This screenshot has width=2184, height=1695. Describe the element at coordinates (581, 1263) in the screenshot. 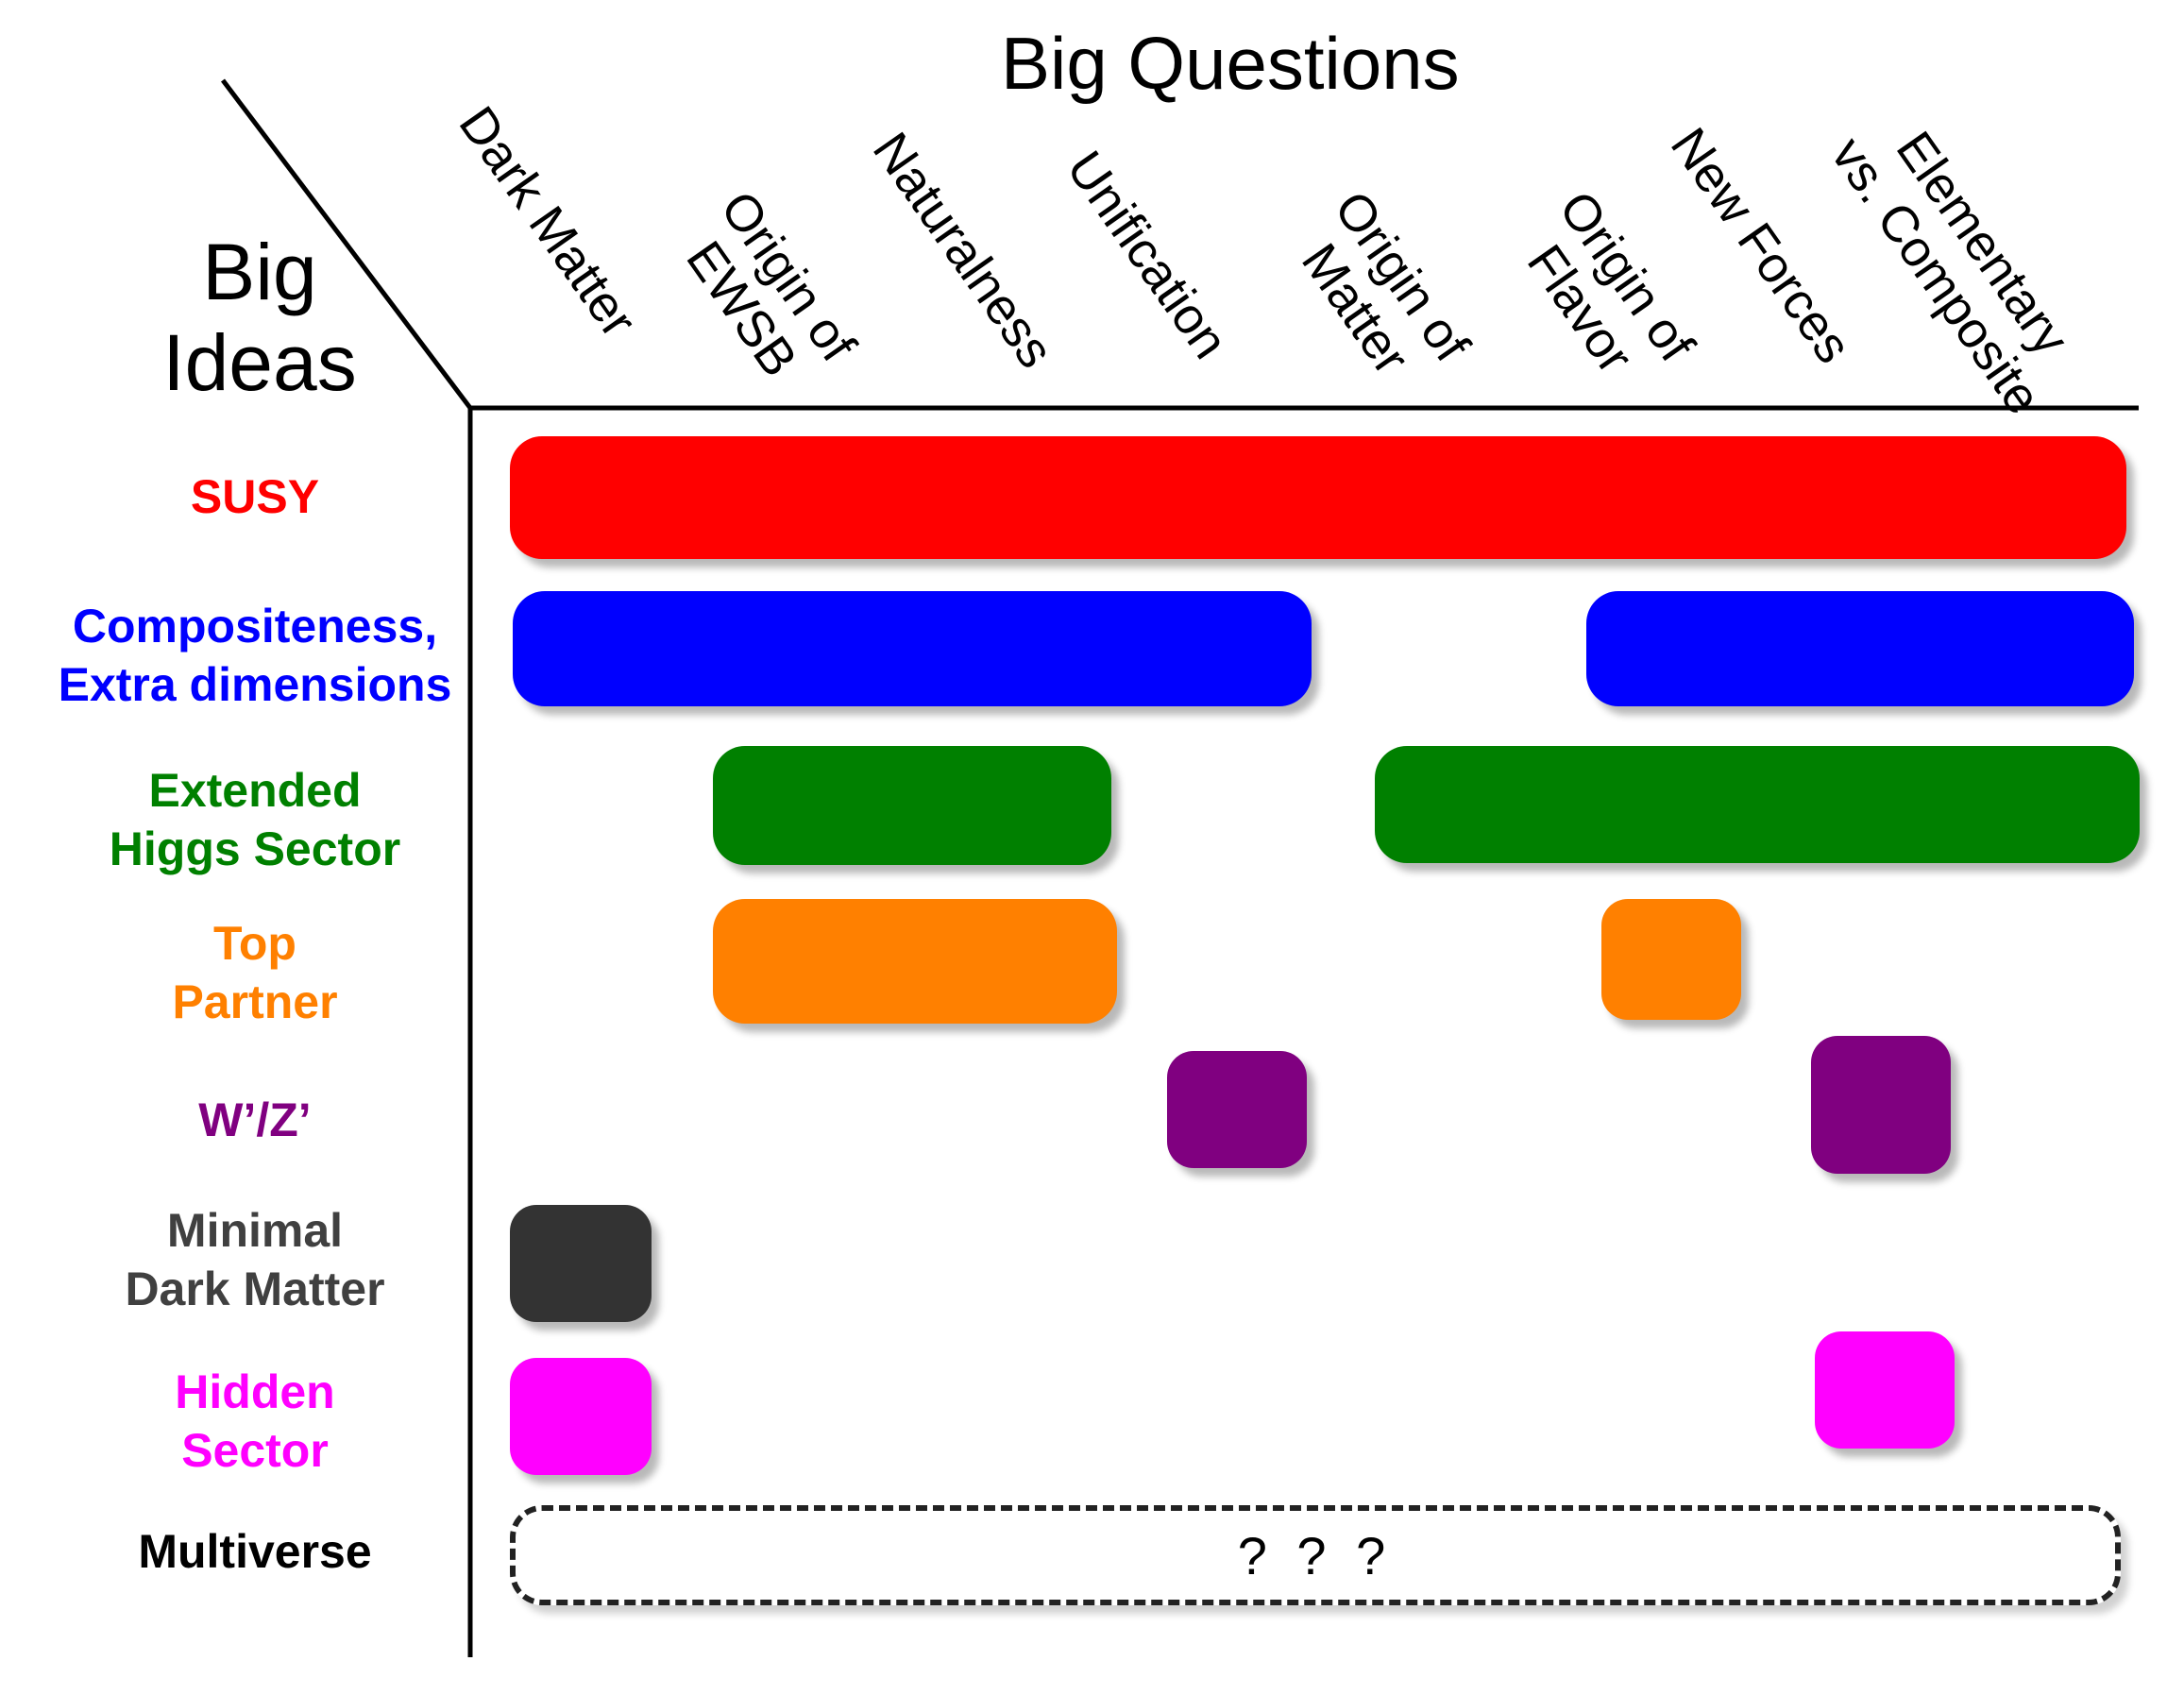

I see `minimal-dark-matter-bar` at that location.